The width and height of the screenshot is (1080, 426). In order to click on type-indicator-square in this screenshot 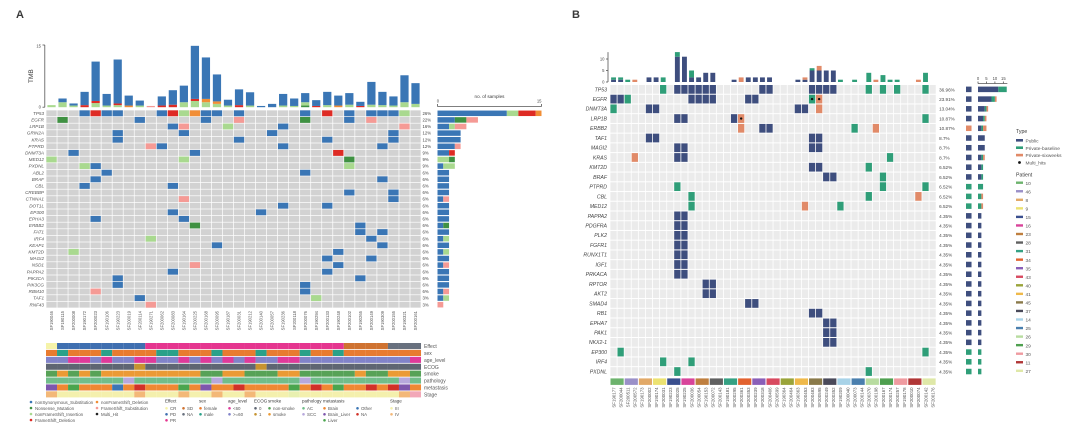, I will do `click(969, 332)`.